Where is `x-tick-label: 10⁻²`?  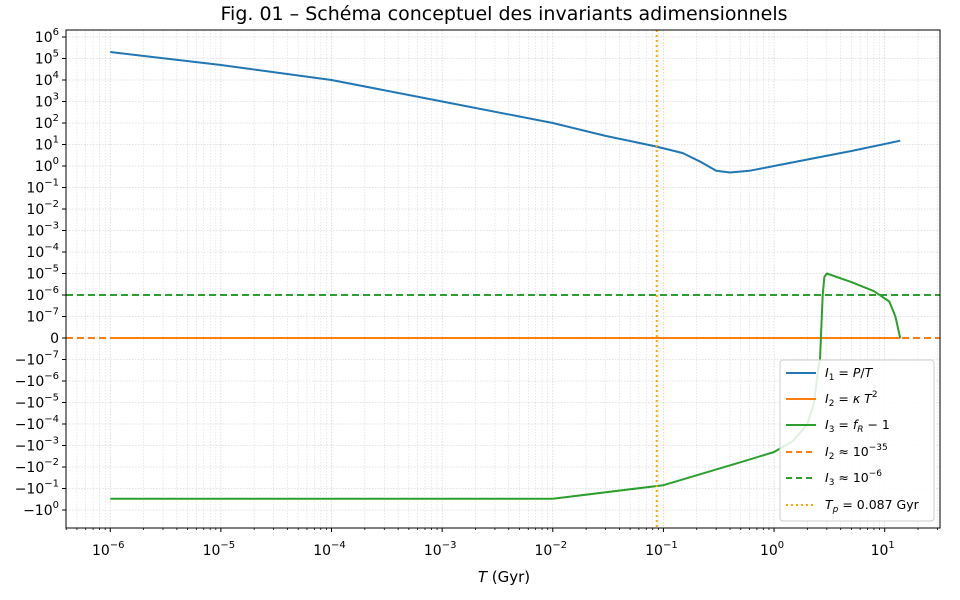
x-tick-label: 10⁻² is located at coordinates (550, 549).